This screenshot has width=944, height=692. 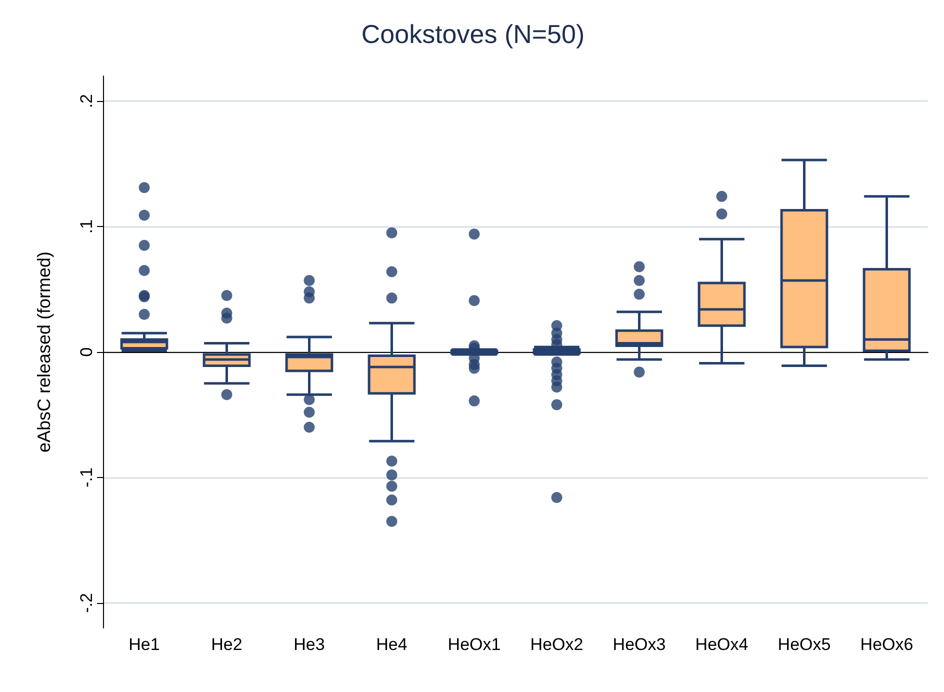 I want to click on y-tick-label: -.2, so click(x=86, y=602).